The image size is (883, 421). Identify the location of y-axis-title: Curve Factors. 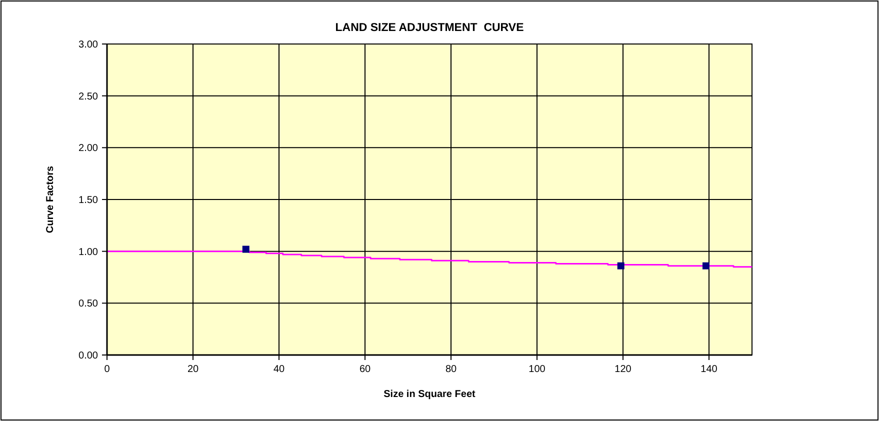
(50, 199).